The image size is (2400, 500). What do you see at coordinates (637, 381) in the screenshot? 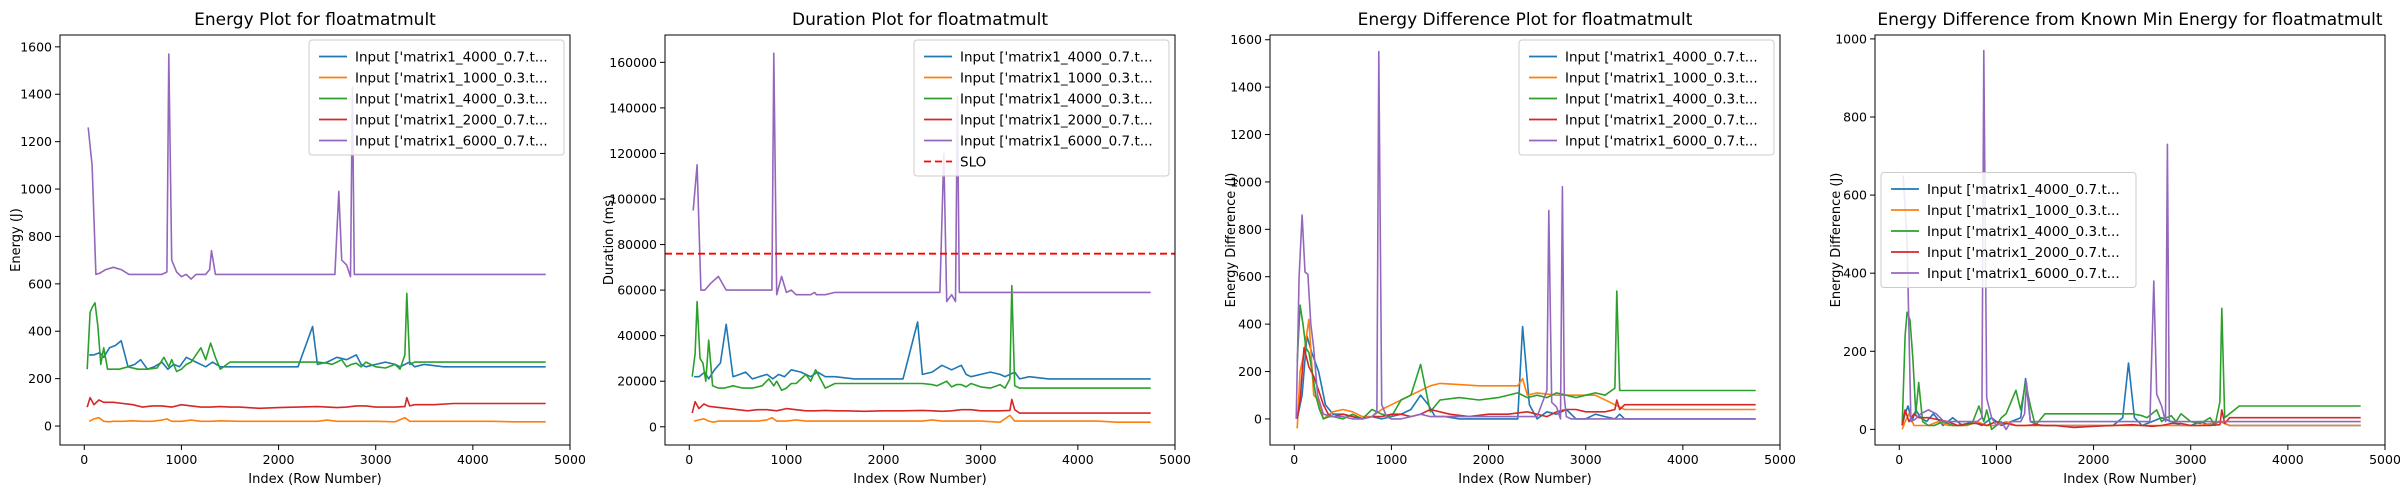
I see `y-tick-label: 20000` at bounding box center [637, 381].